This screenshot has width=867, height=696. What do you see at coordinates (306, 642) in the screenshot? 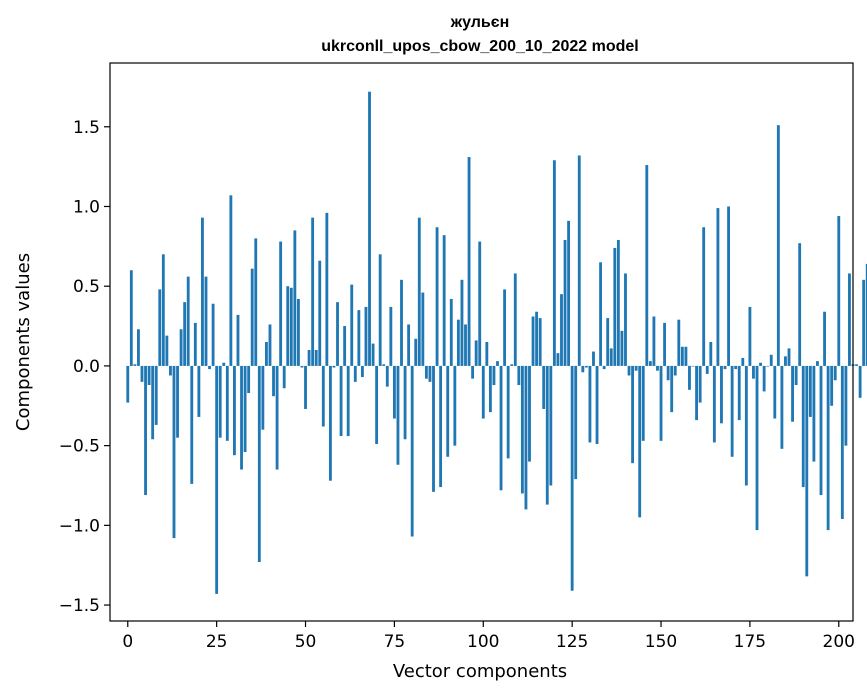
I see `x-tick-label: 50` at bounding box center [306, 642].